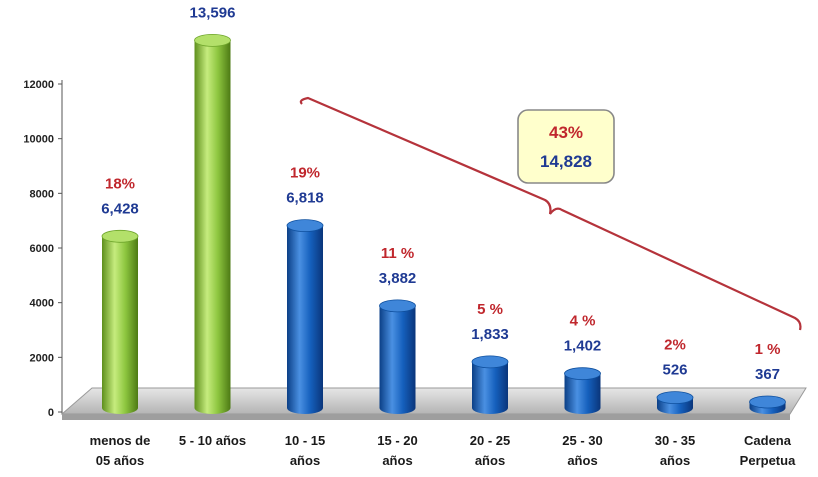 The width and height of the screenshot is (818, 477). I want to click on percent-label: 2%, so click(675, 345).